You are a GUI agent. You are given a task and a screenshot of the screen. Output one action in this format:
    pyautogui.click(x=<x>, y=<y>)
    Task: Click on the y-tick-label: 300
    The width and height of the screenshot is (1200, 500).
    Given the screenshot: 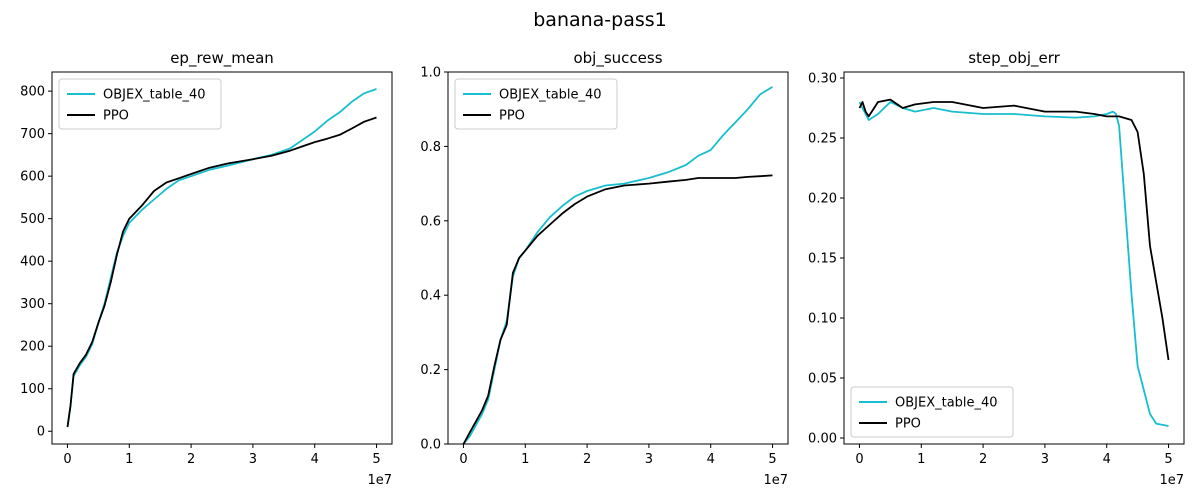 What is the action you would take?
    pyautogui.click(x=32, y=304)
    